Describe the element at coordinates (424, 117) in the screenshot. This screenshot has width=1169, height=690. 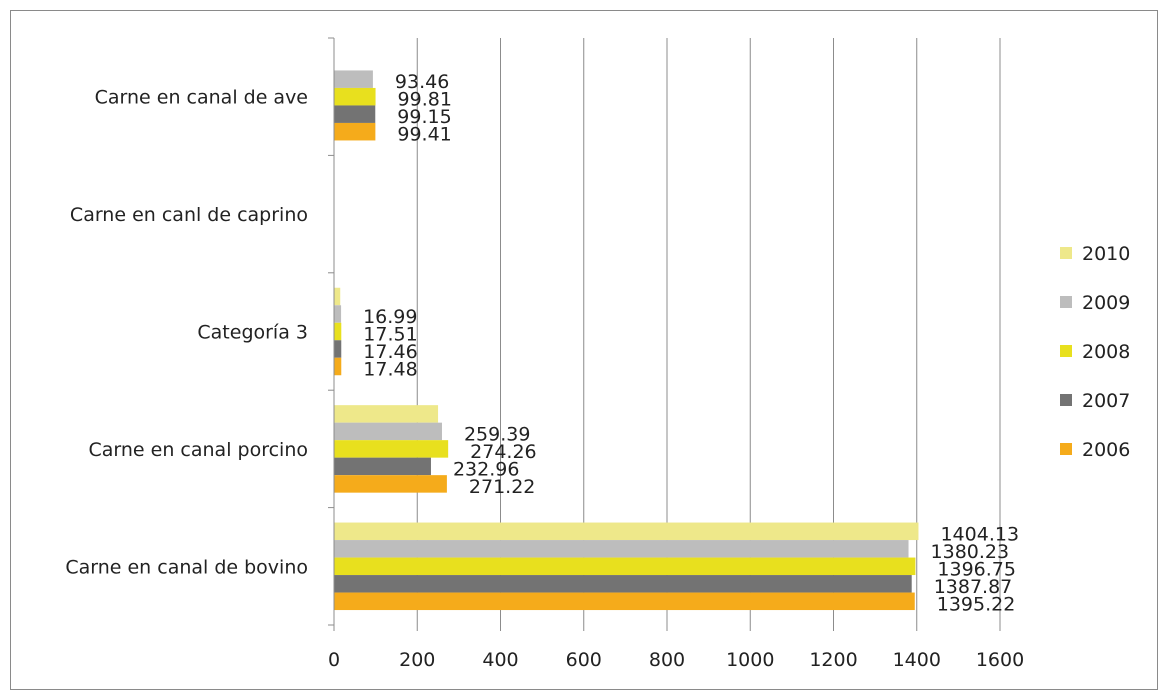
I see `data-label: 99.15` at that location.